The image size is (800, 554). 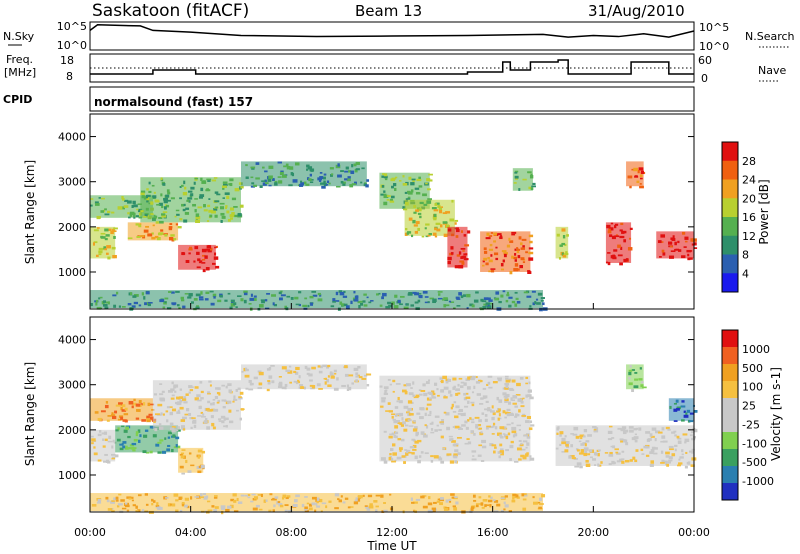 I want to click on x-tick-label: 16:00, so click(x=493, y=532).